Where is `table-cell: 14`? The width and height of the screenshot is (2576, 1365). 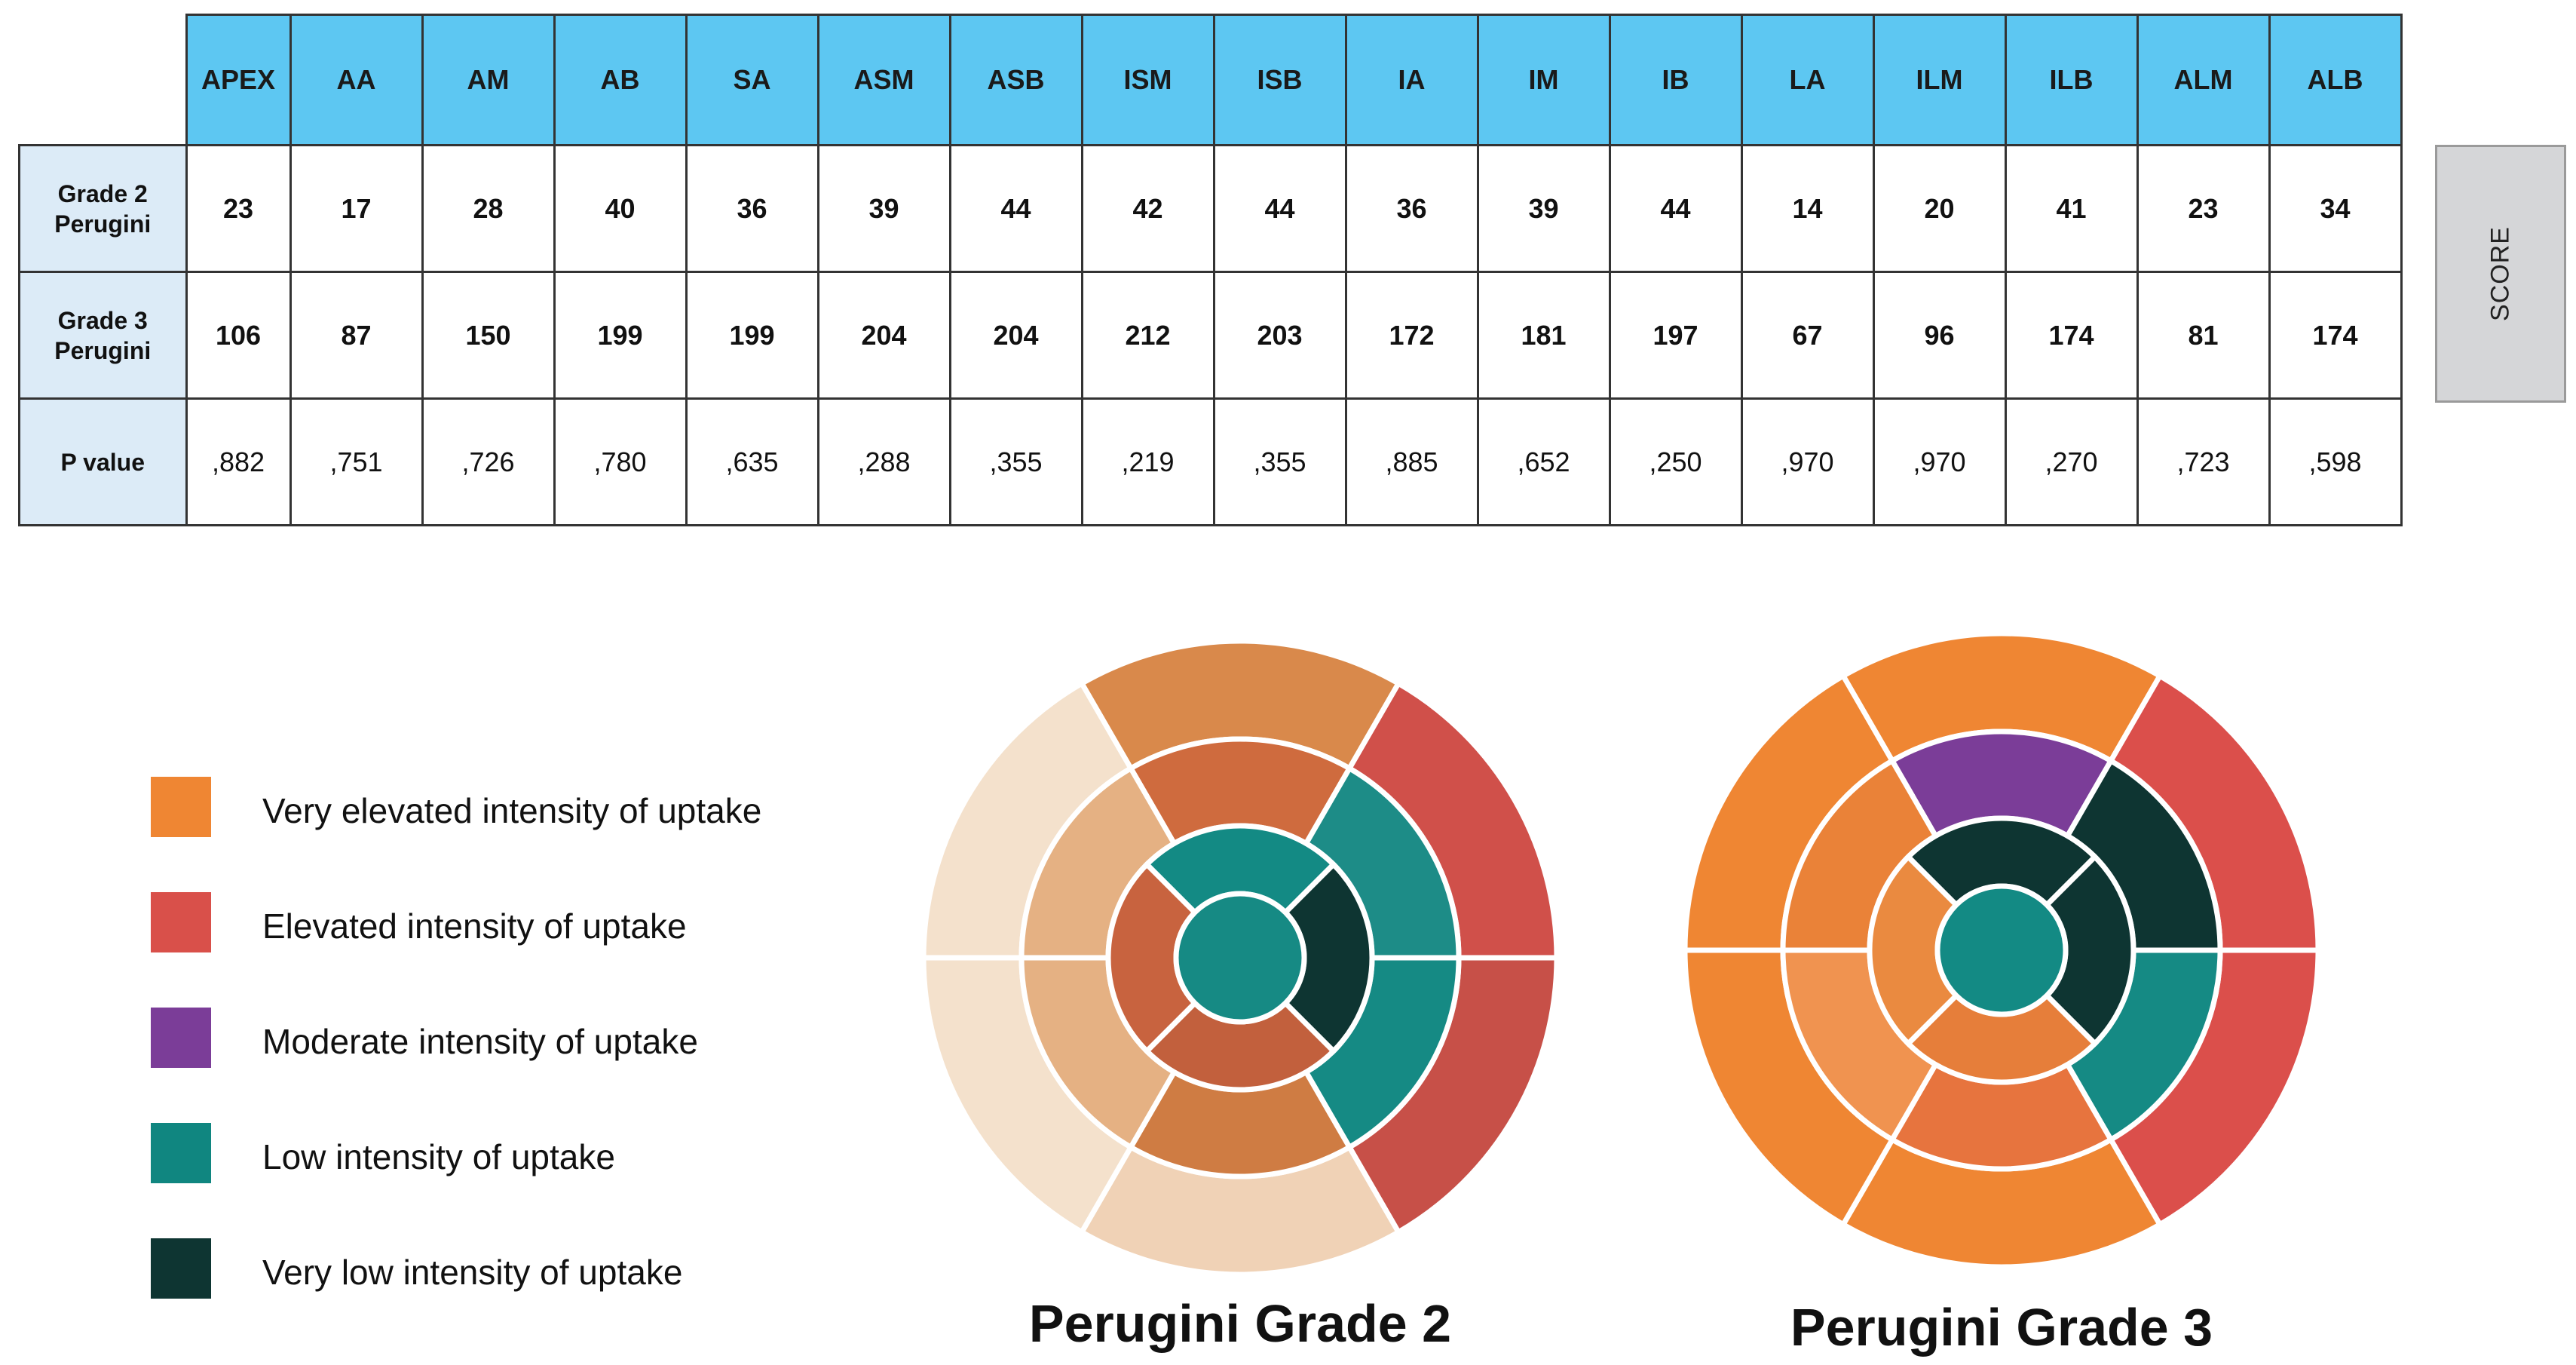
table-cell: 14 is located at coordinates (1807, 208).